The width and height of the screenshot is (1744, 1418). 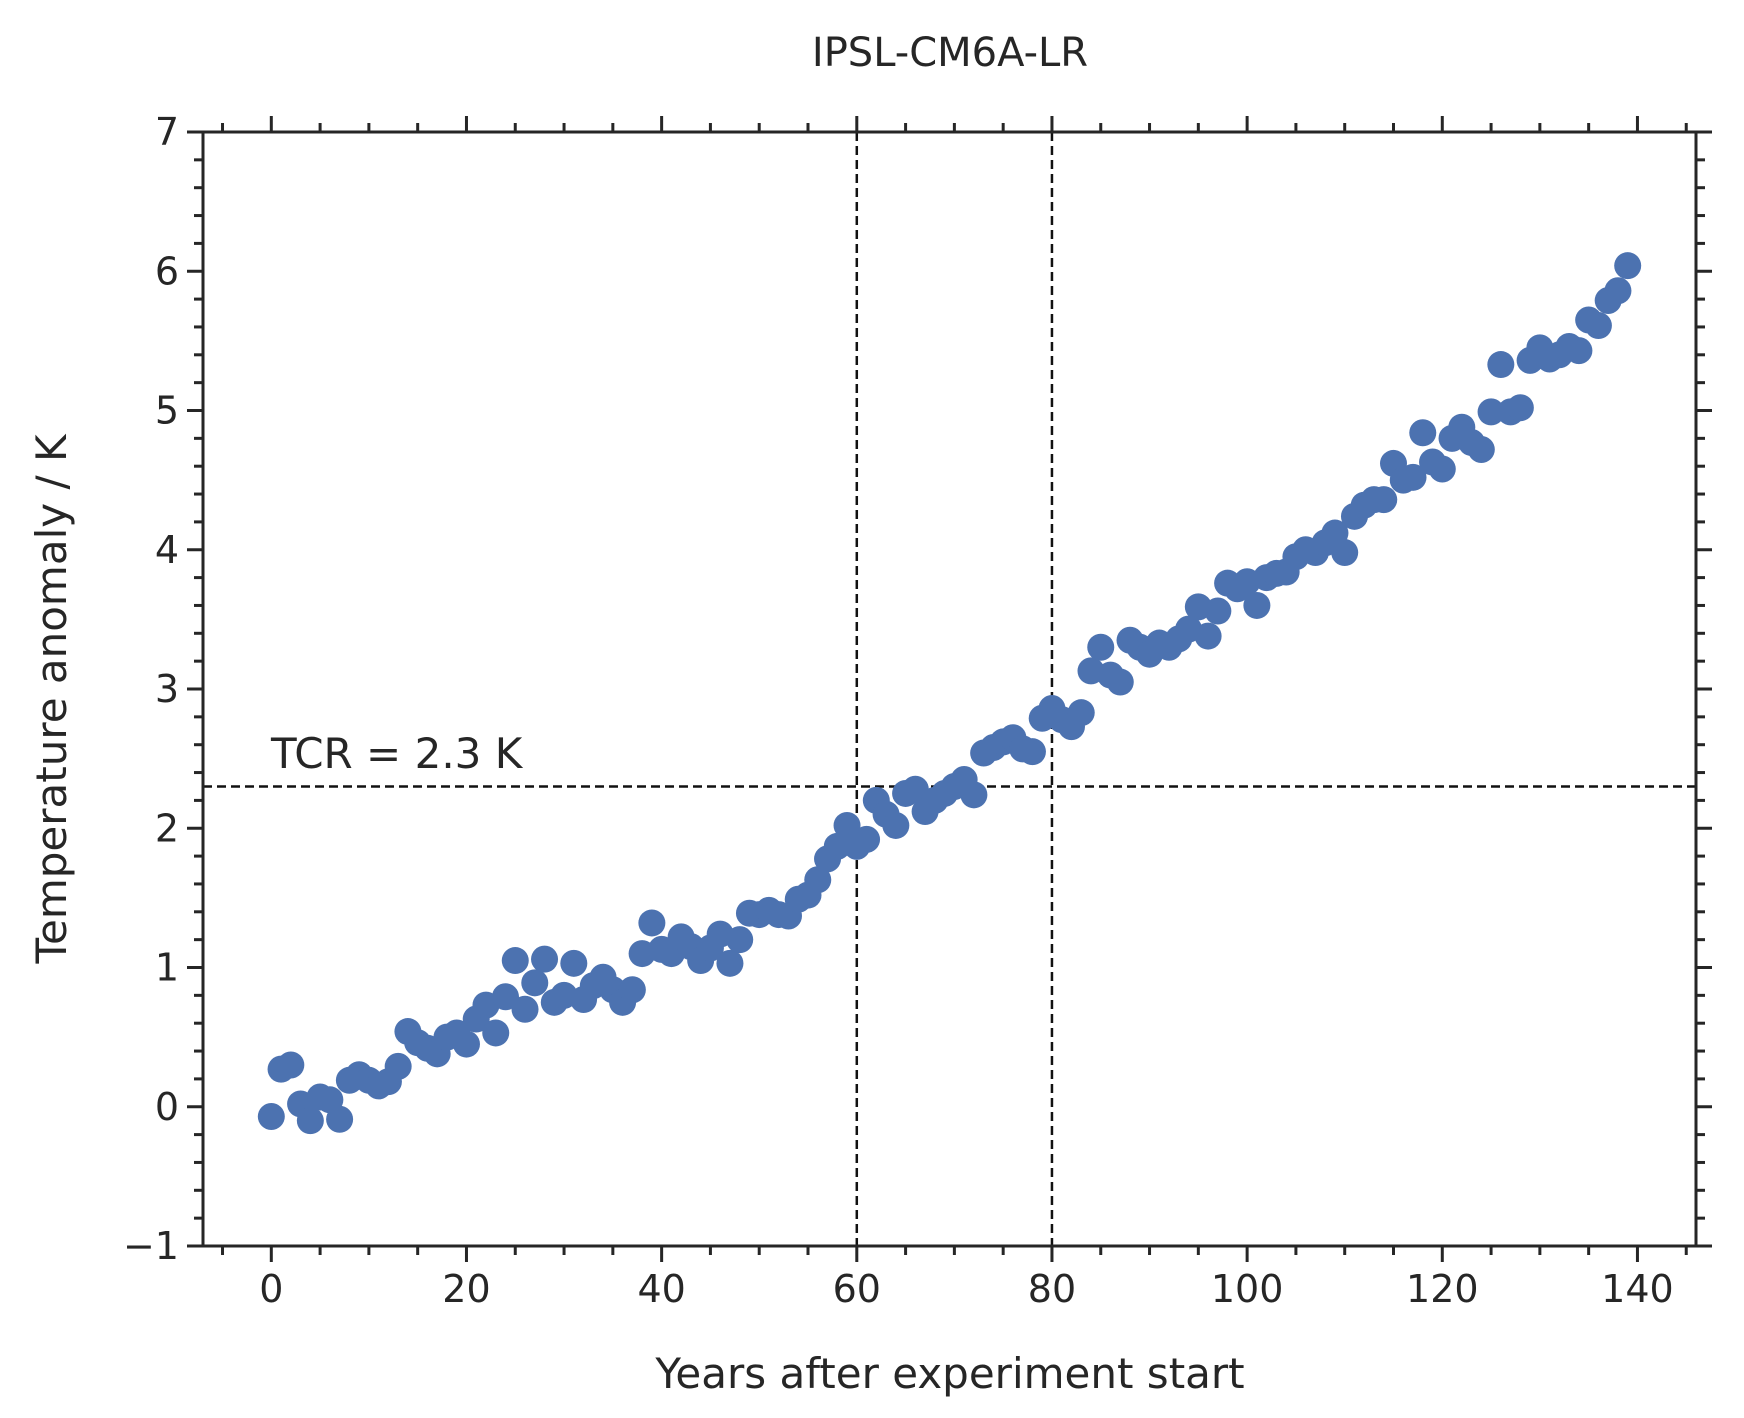 What do you see at coordinates (167, 1107) in the screenshot?
I see `y-tick-label: 0` at bounding box center [167, 1107].